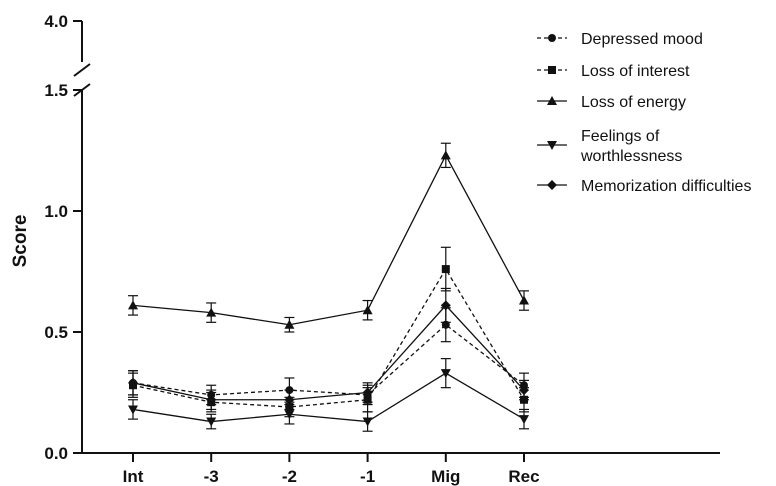 The width and height of the screenshot is (776, 486). I want to click on legend-label-line: Depressed mood, so click(642, 39).